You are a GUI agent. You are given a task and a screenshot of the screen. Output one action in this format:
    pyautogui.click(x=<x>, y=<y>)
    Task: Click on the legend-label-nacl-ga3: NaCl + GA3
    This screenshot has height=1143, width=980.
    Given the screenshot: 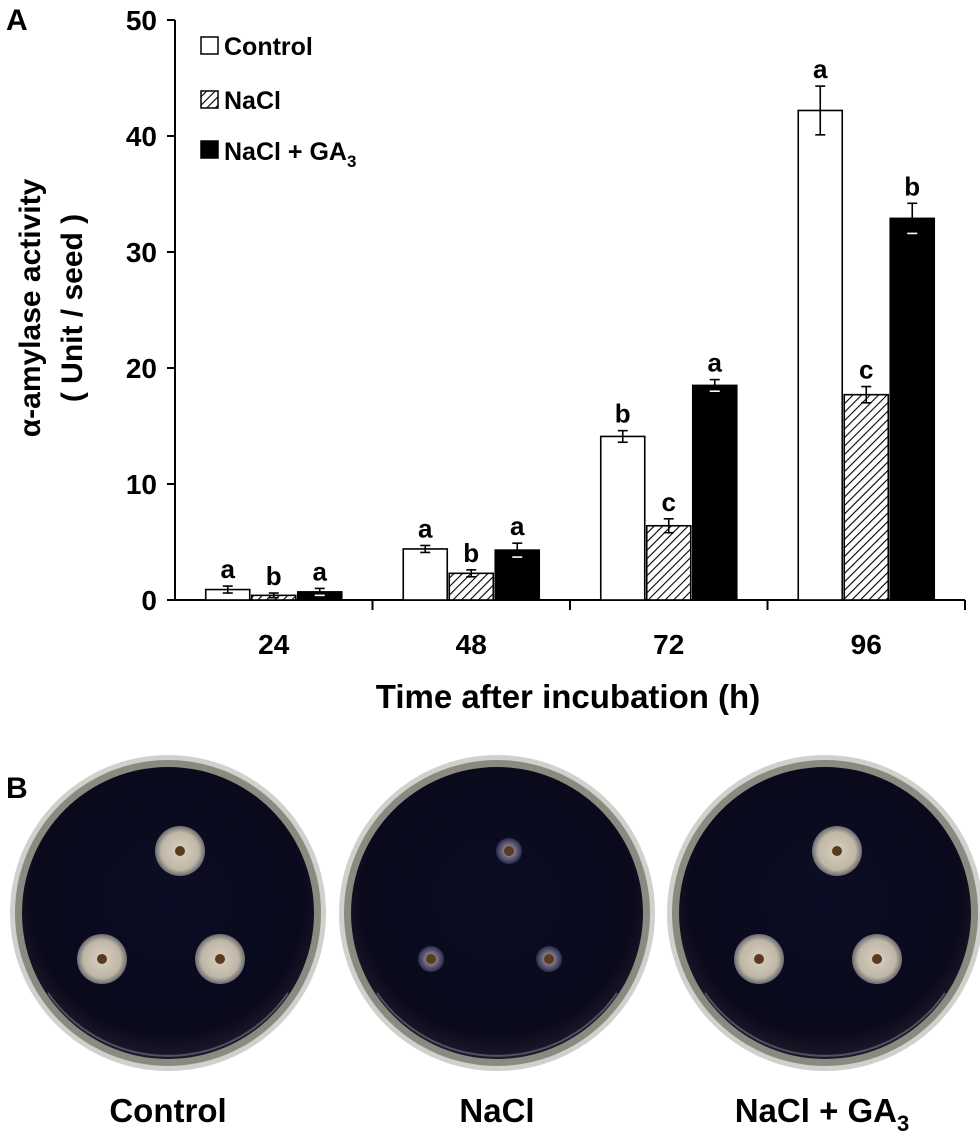 What is the action you would take?
    pyautogui.click(x=290, y=154)
    